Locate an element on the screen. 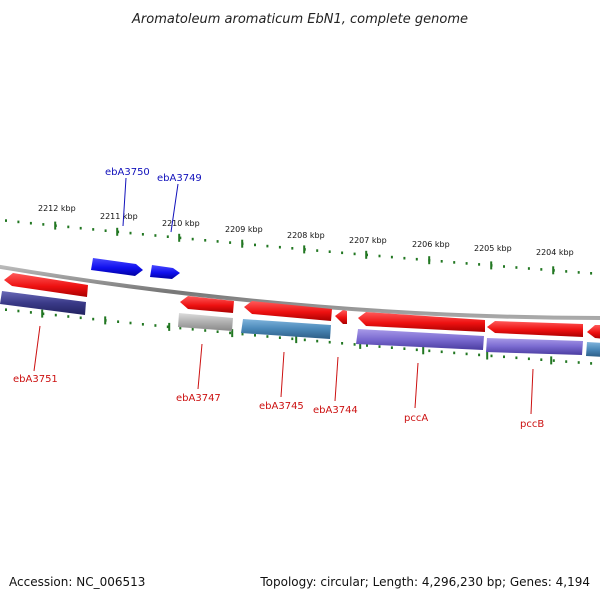  connector-ebA3745 is located at coordinates (282, 374).